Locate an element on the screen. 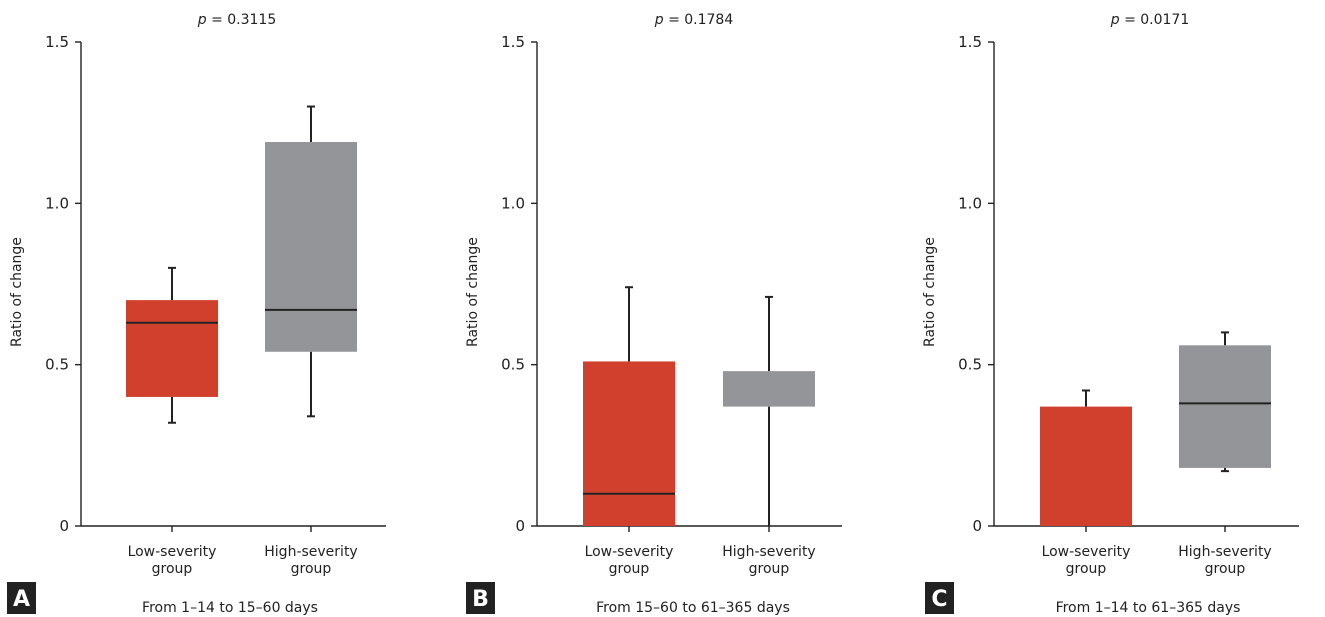 The width and height of the screenshot is (1325, 617). panel-caption: From 15–60 to 61–365 days is located at coordinates (693, 608).